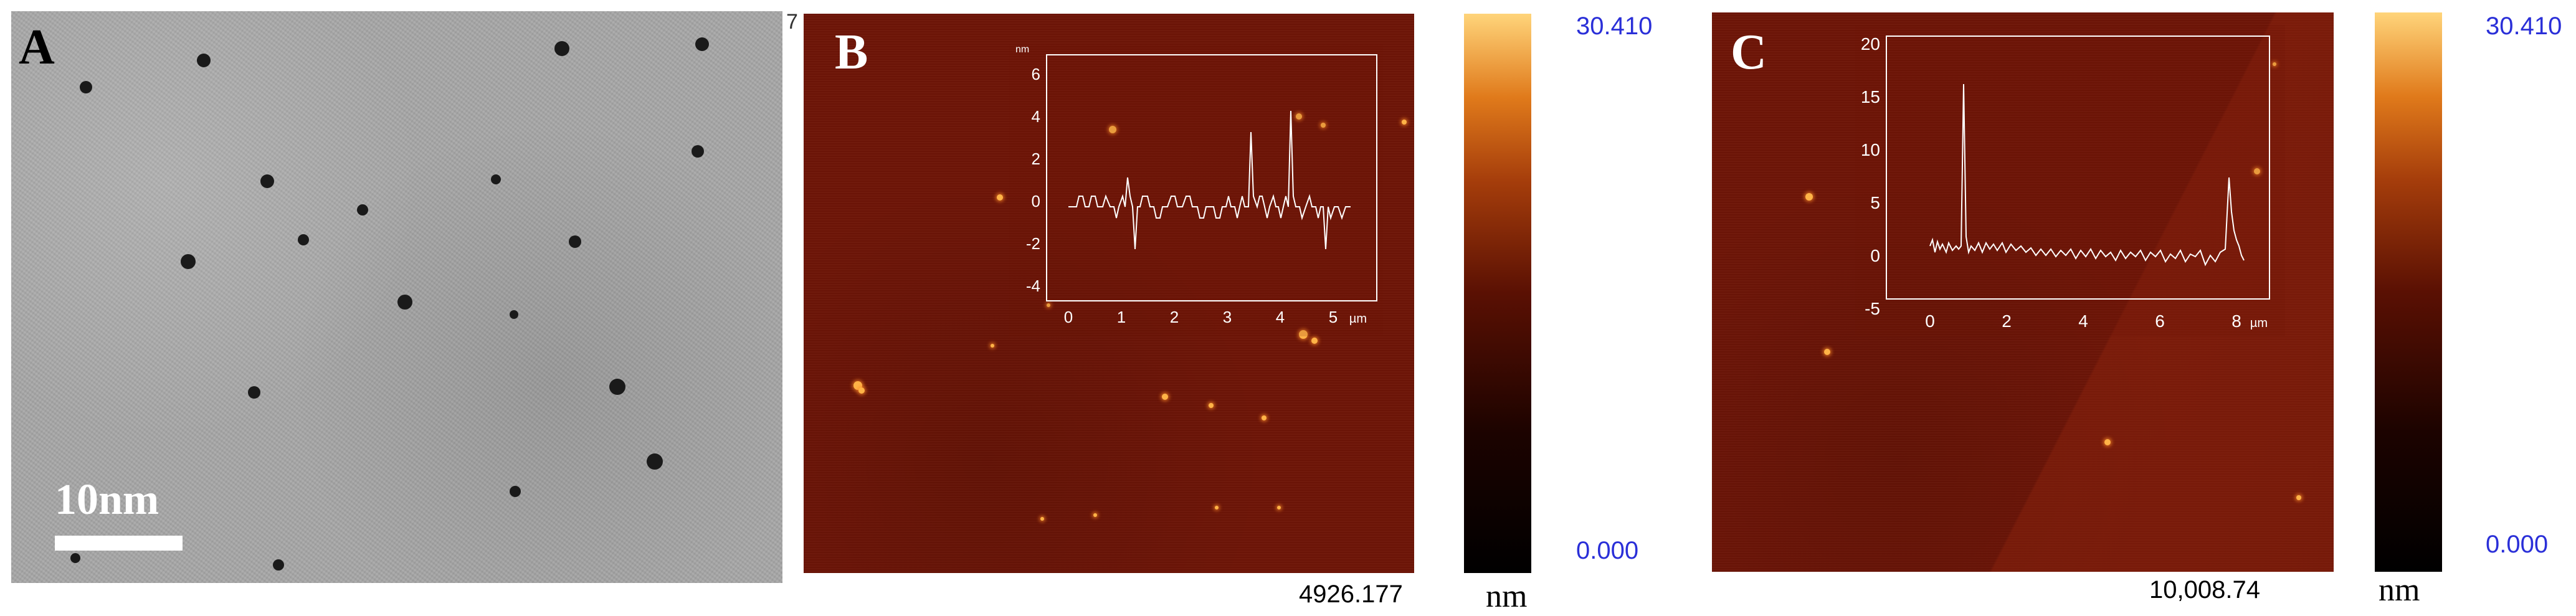  I want to click on colorbar-b-unit: nm, so click(1507, 596).